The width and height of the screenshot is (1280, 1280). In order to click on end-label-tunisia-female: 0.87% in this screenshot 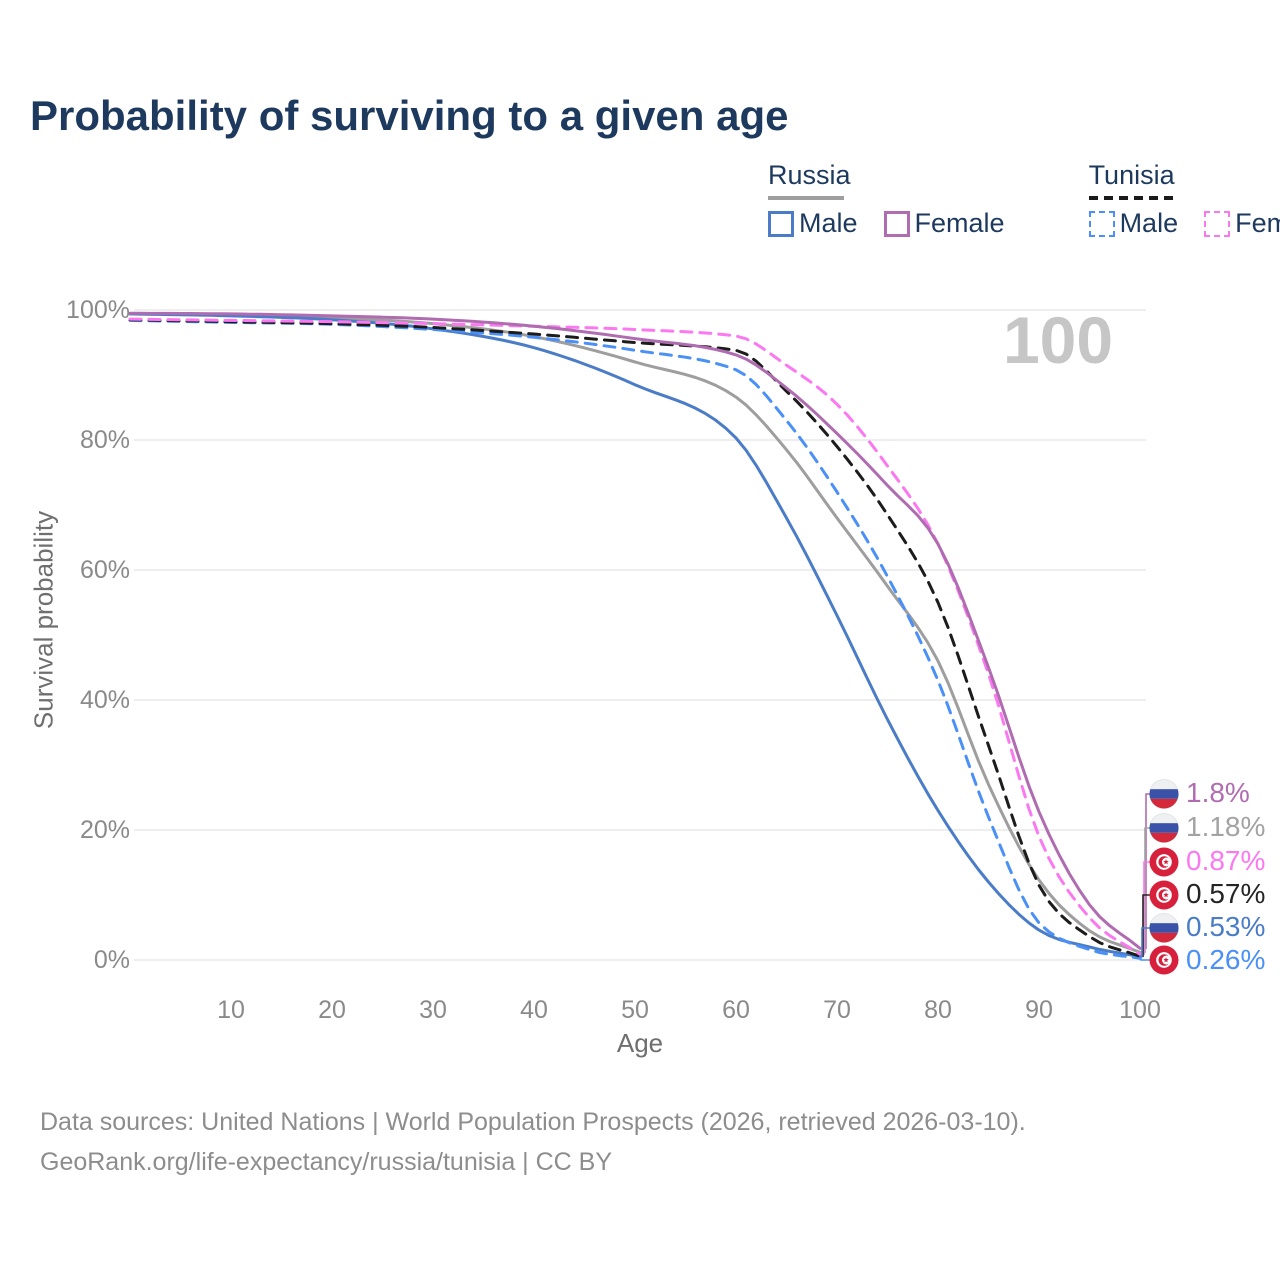, I will do `click(1226, 860)`.